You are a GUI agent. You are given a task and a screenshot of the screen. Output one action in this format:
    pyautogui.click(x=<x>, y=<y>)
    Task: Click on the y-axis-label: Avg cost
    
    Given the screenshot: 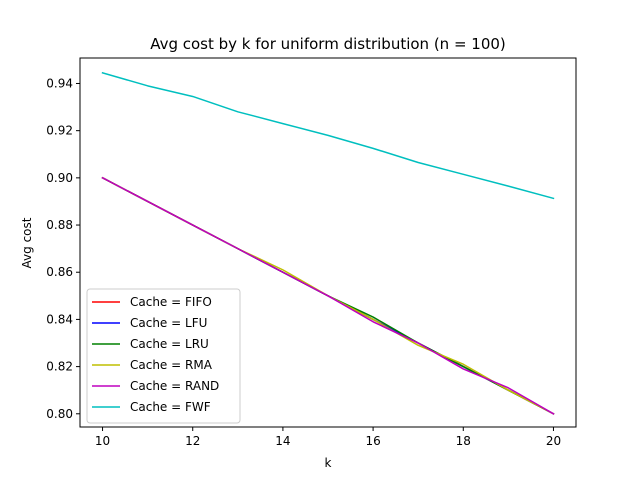 What is the action you would take?
    pyautogui.click(x=27, y=242)
    